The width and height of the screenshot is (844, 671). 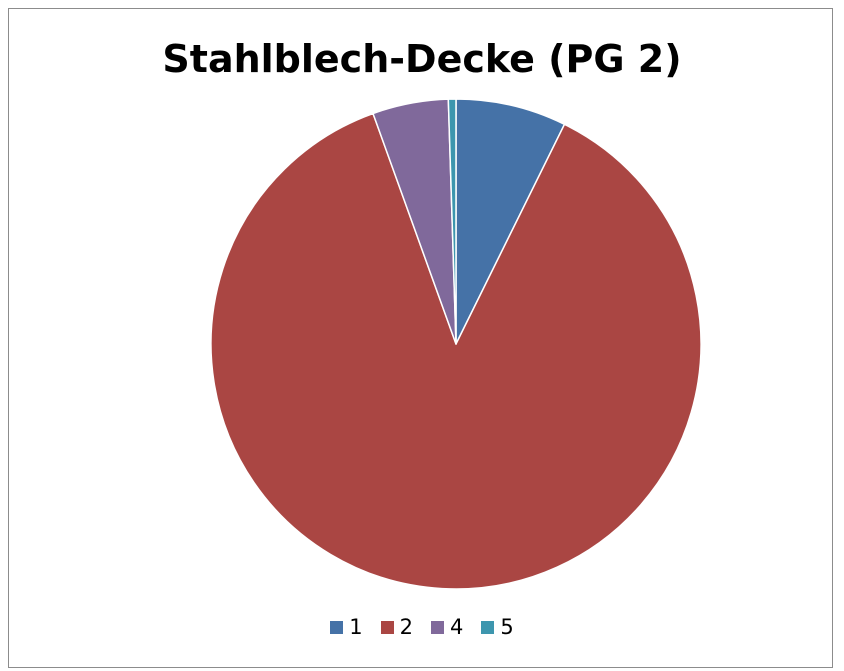 I want to click on chart-title: Stahlblech-Decke (PG 2), so click(x=422, y=59).